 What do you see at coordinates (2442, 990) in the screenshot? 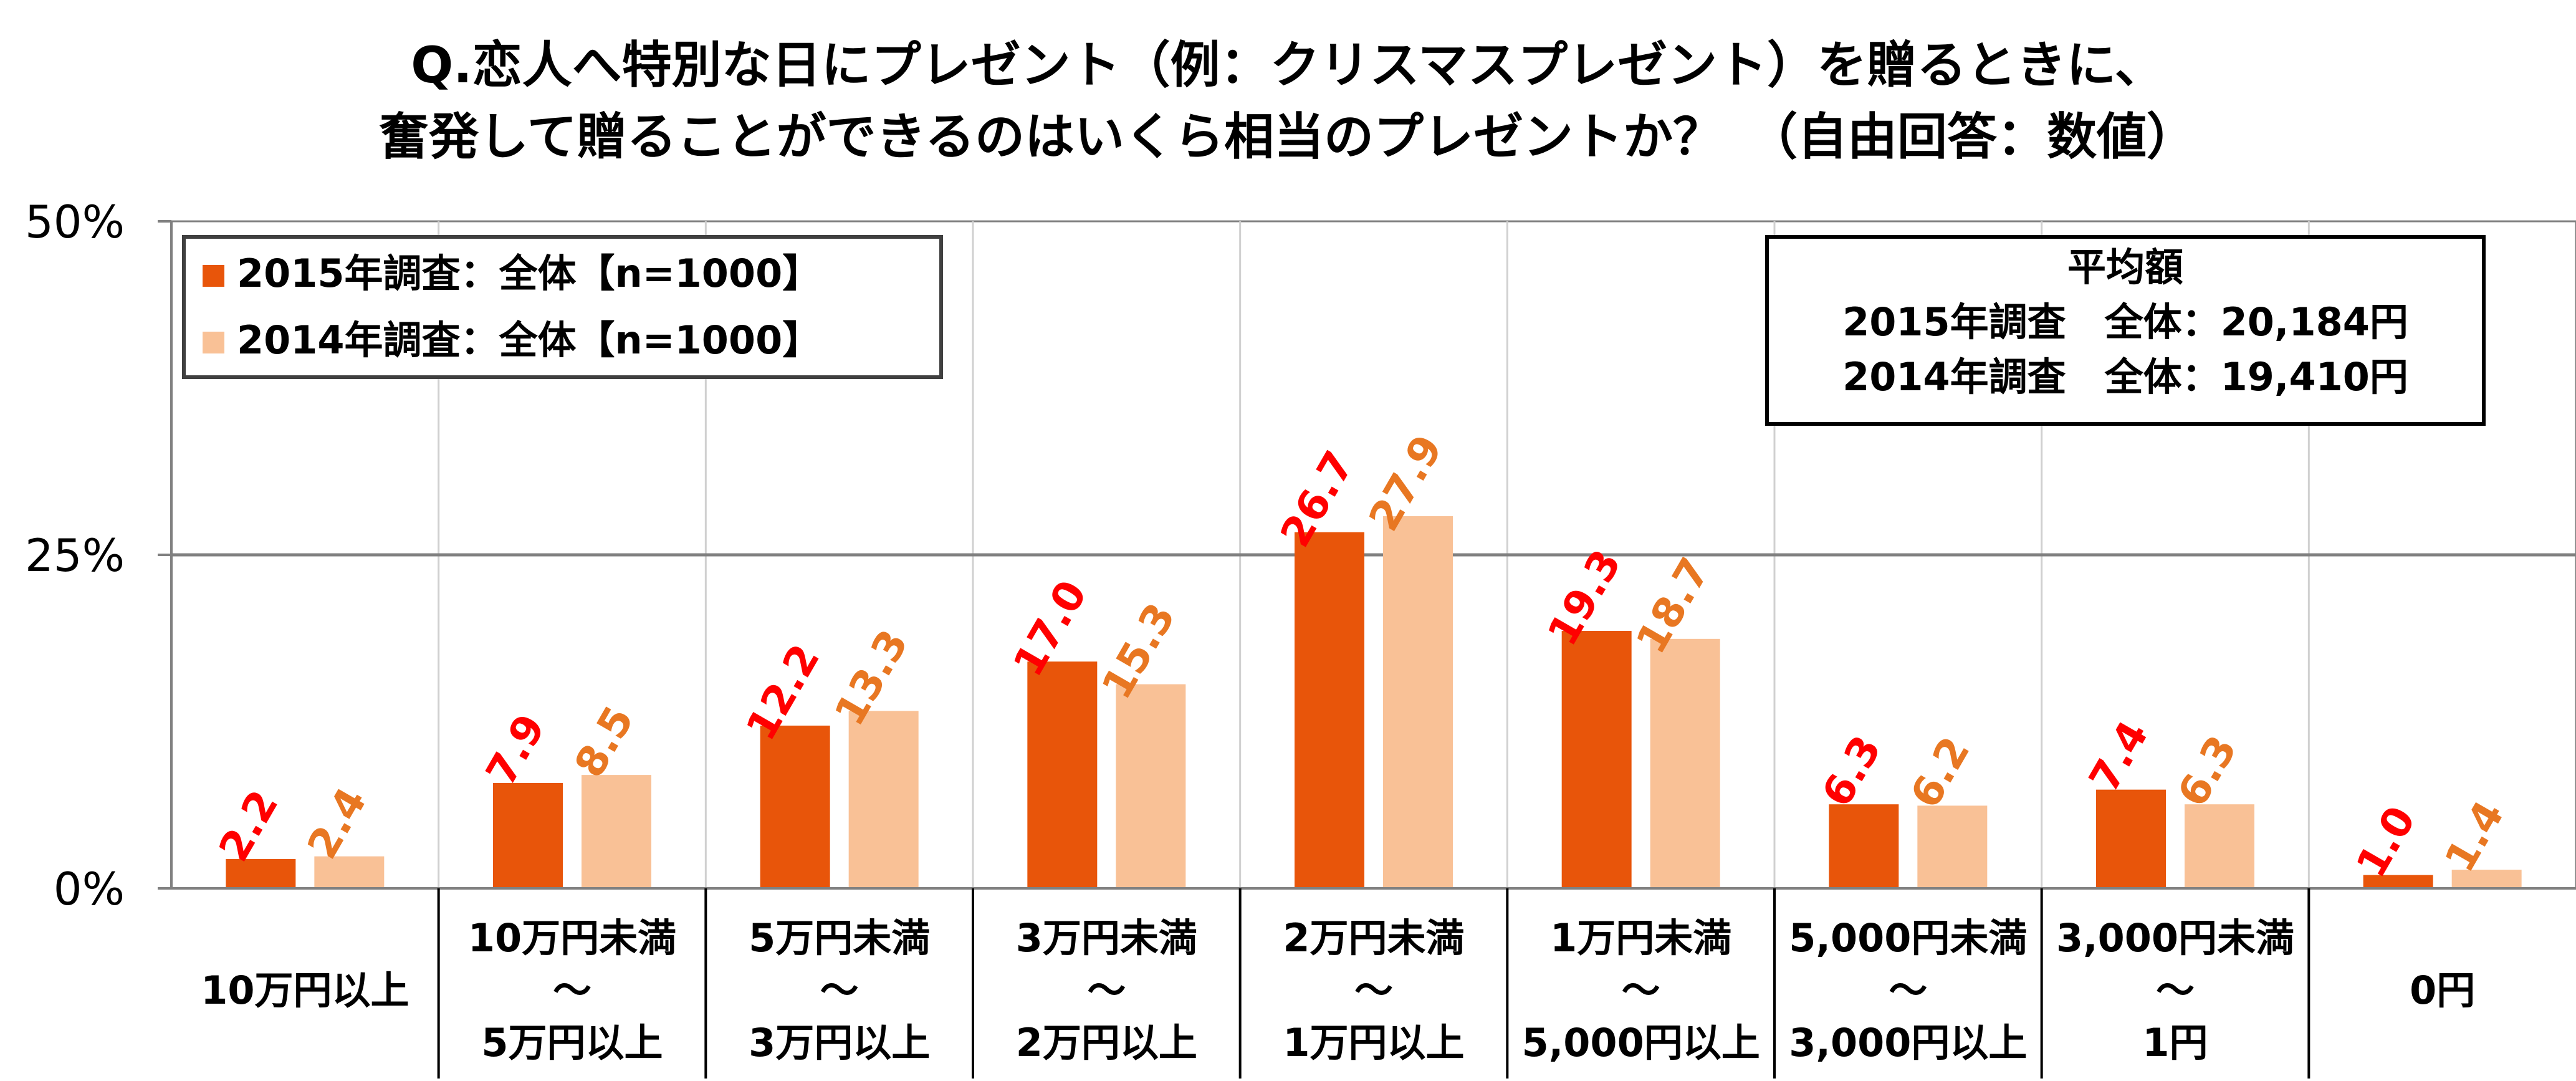
I see `x-category-label: 0円` at bounding box center [2442, 990].